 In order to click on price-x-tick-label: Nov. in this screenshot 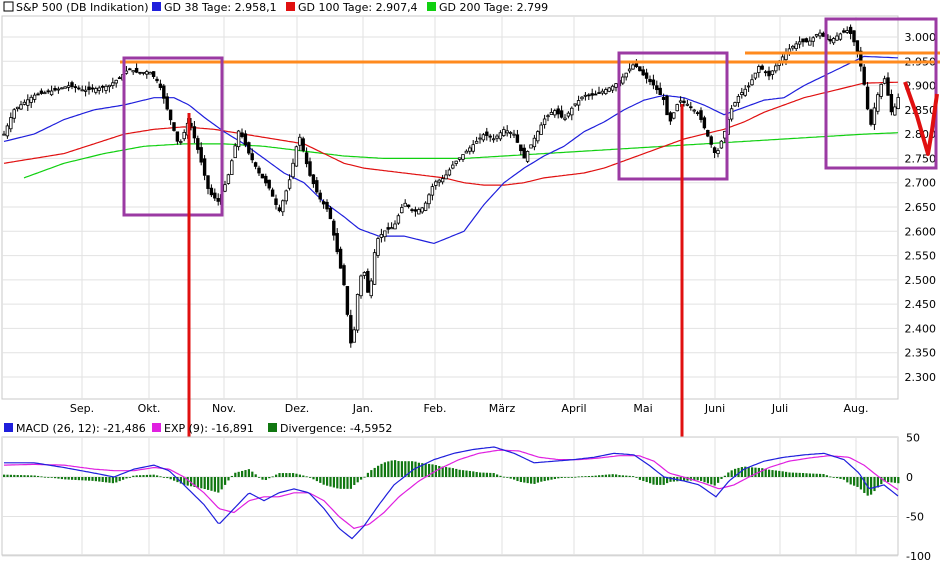, I will do `click(224, 408)`.